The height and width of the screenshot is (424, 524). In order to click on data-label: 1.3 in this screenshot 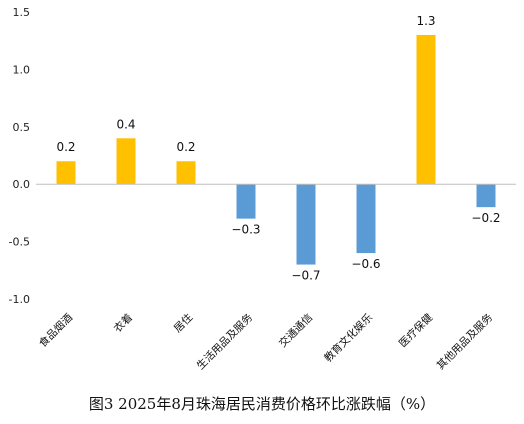, I will do `click(425, 21)`.